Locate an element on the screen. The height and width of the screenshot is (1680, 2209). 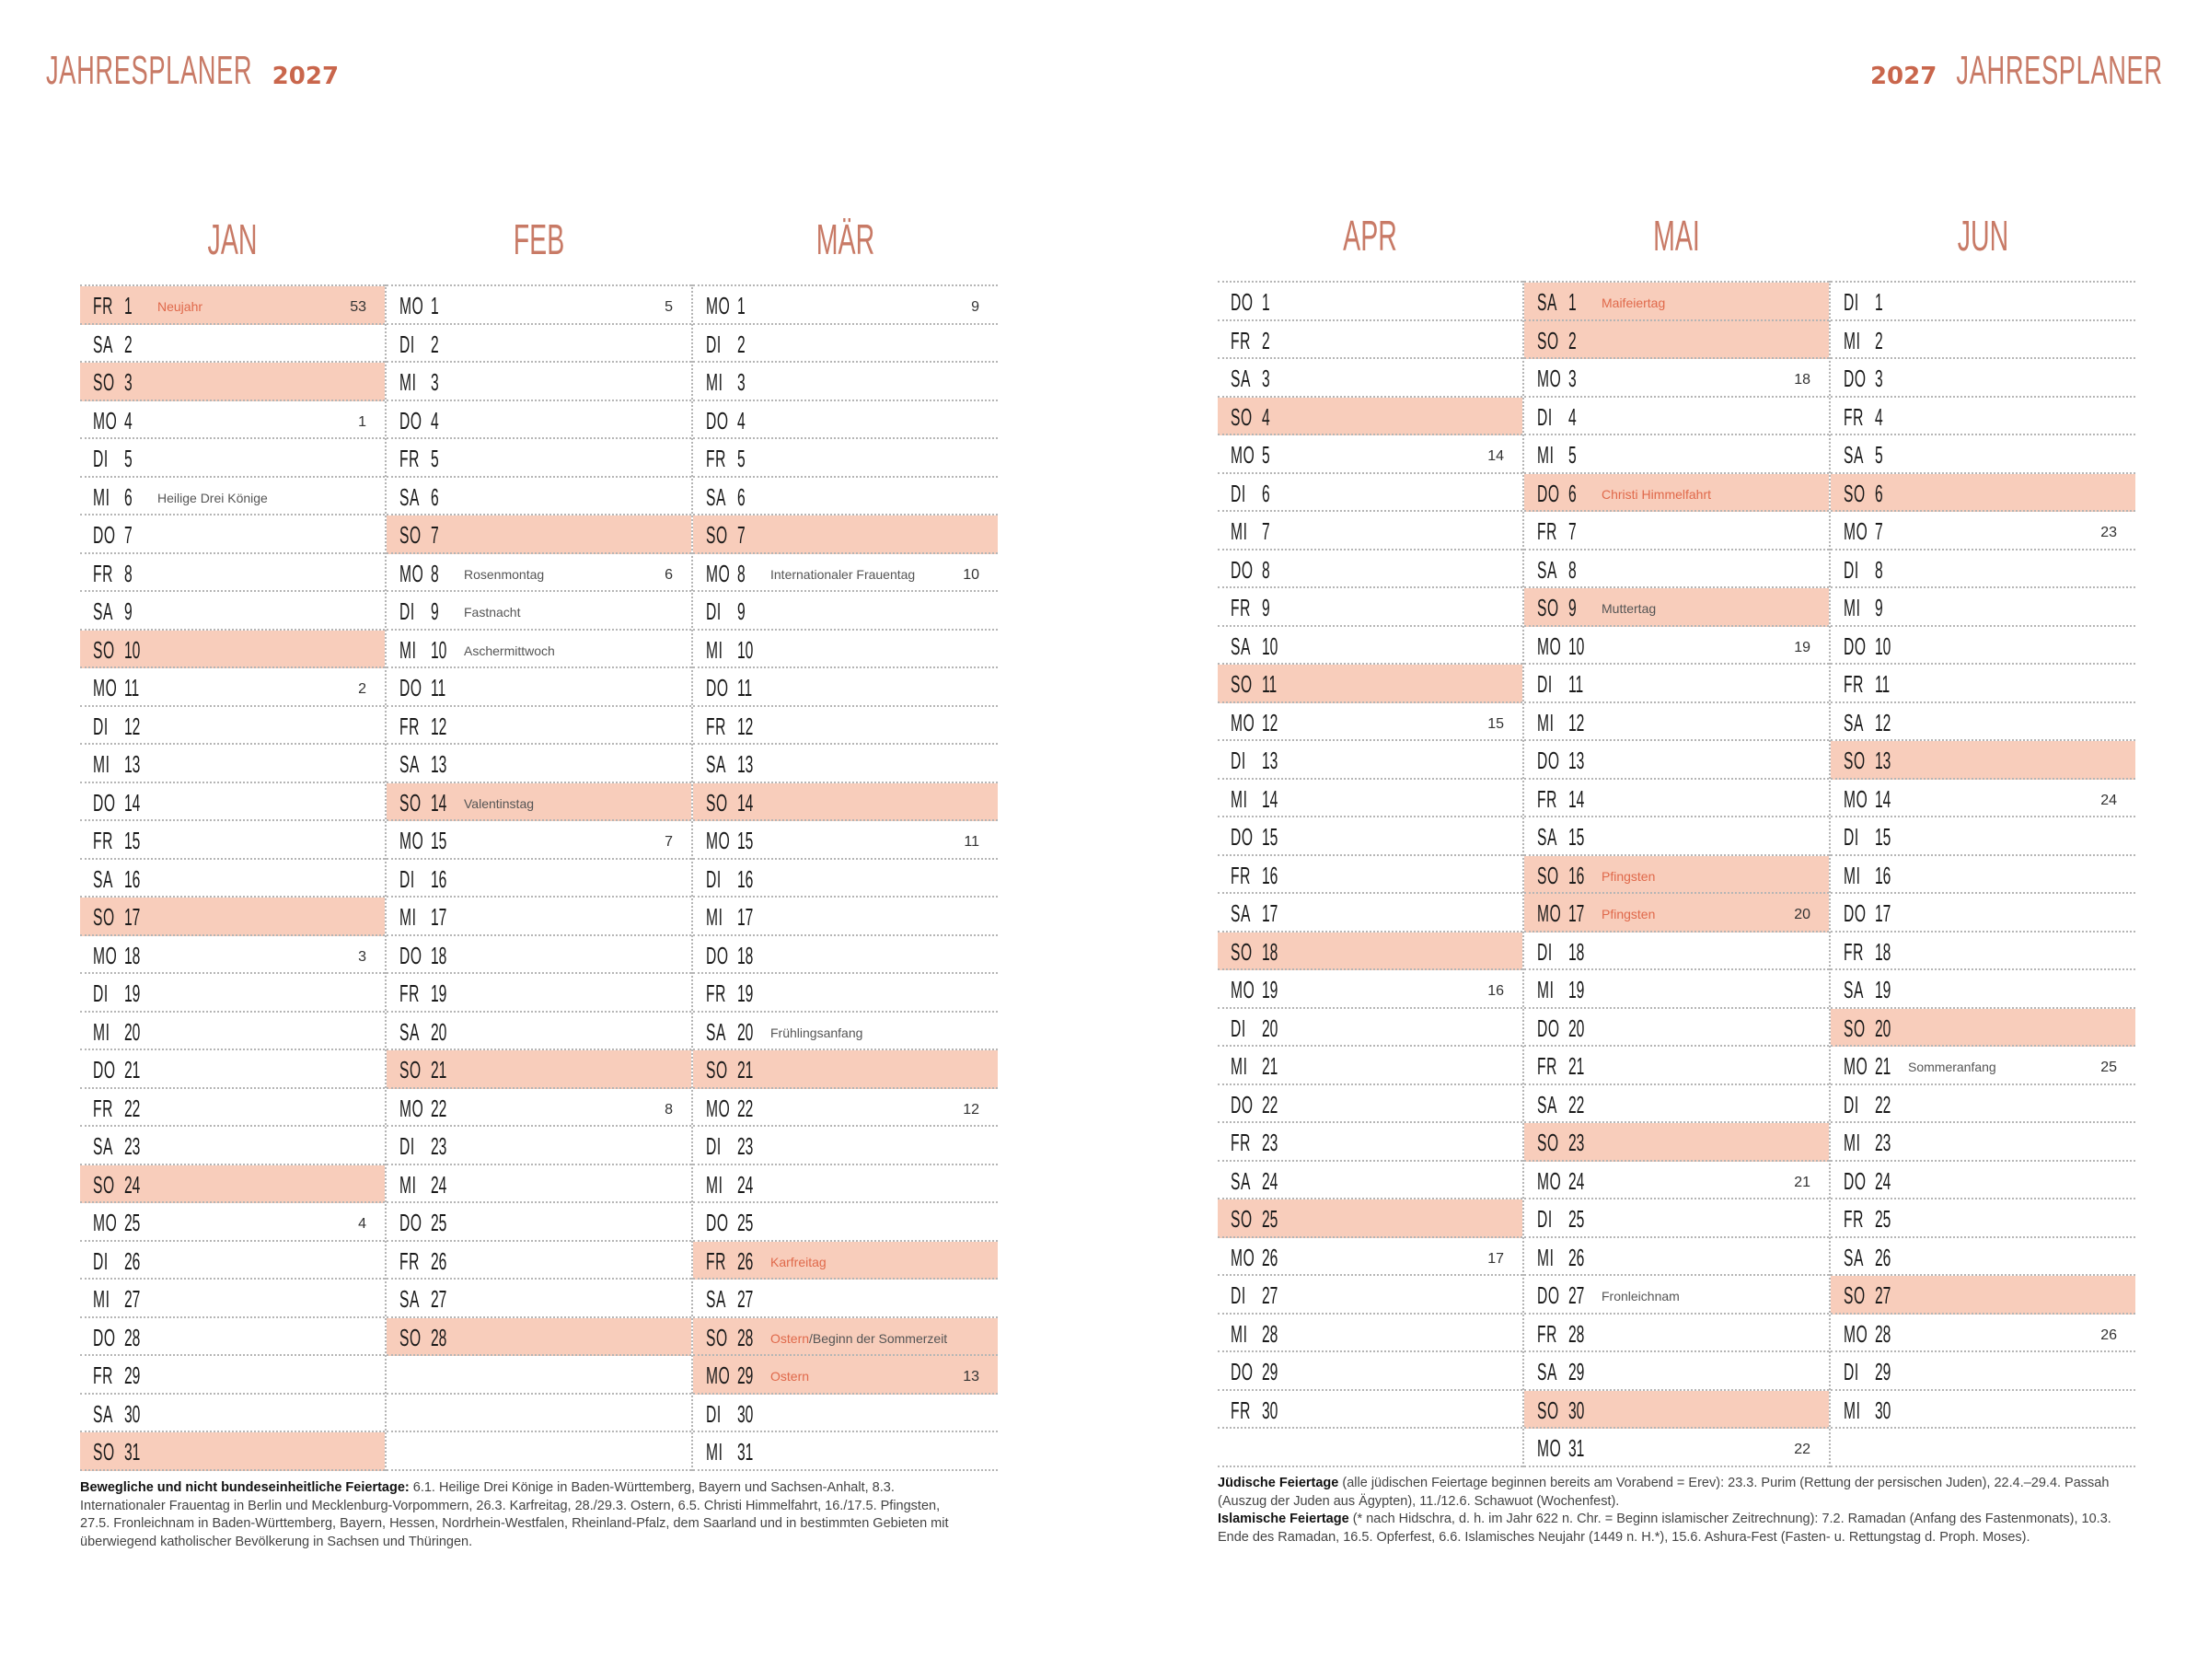
day-row: DO 25 is located at coordinates (845, 1222).